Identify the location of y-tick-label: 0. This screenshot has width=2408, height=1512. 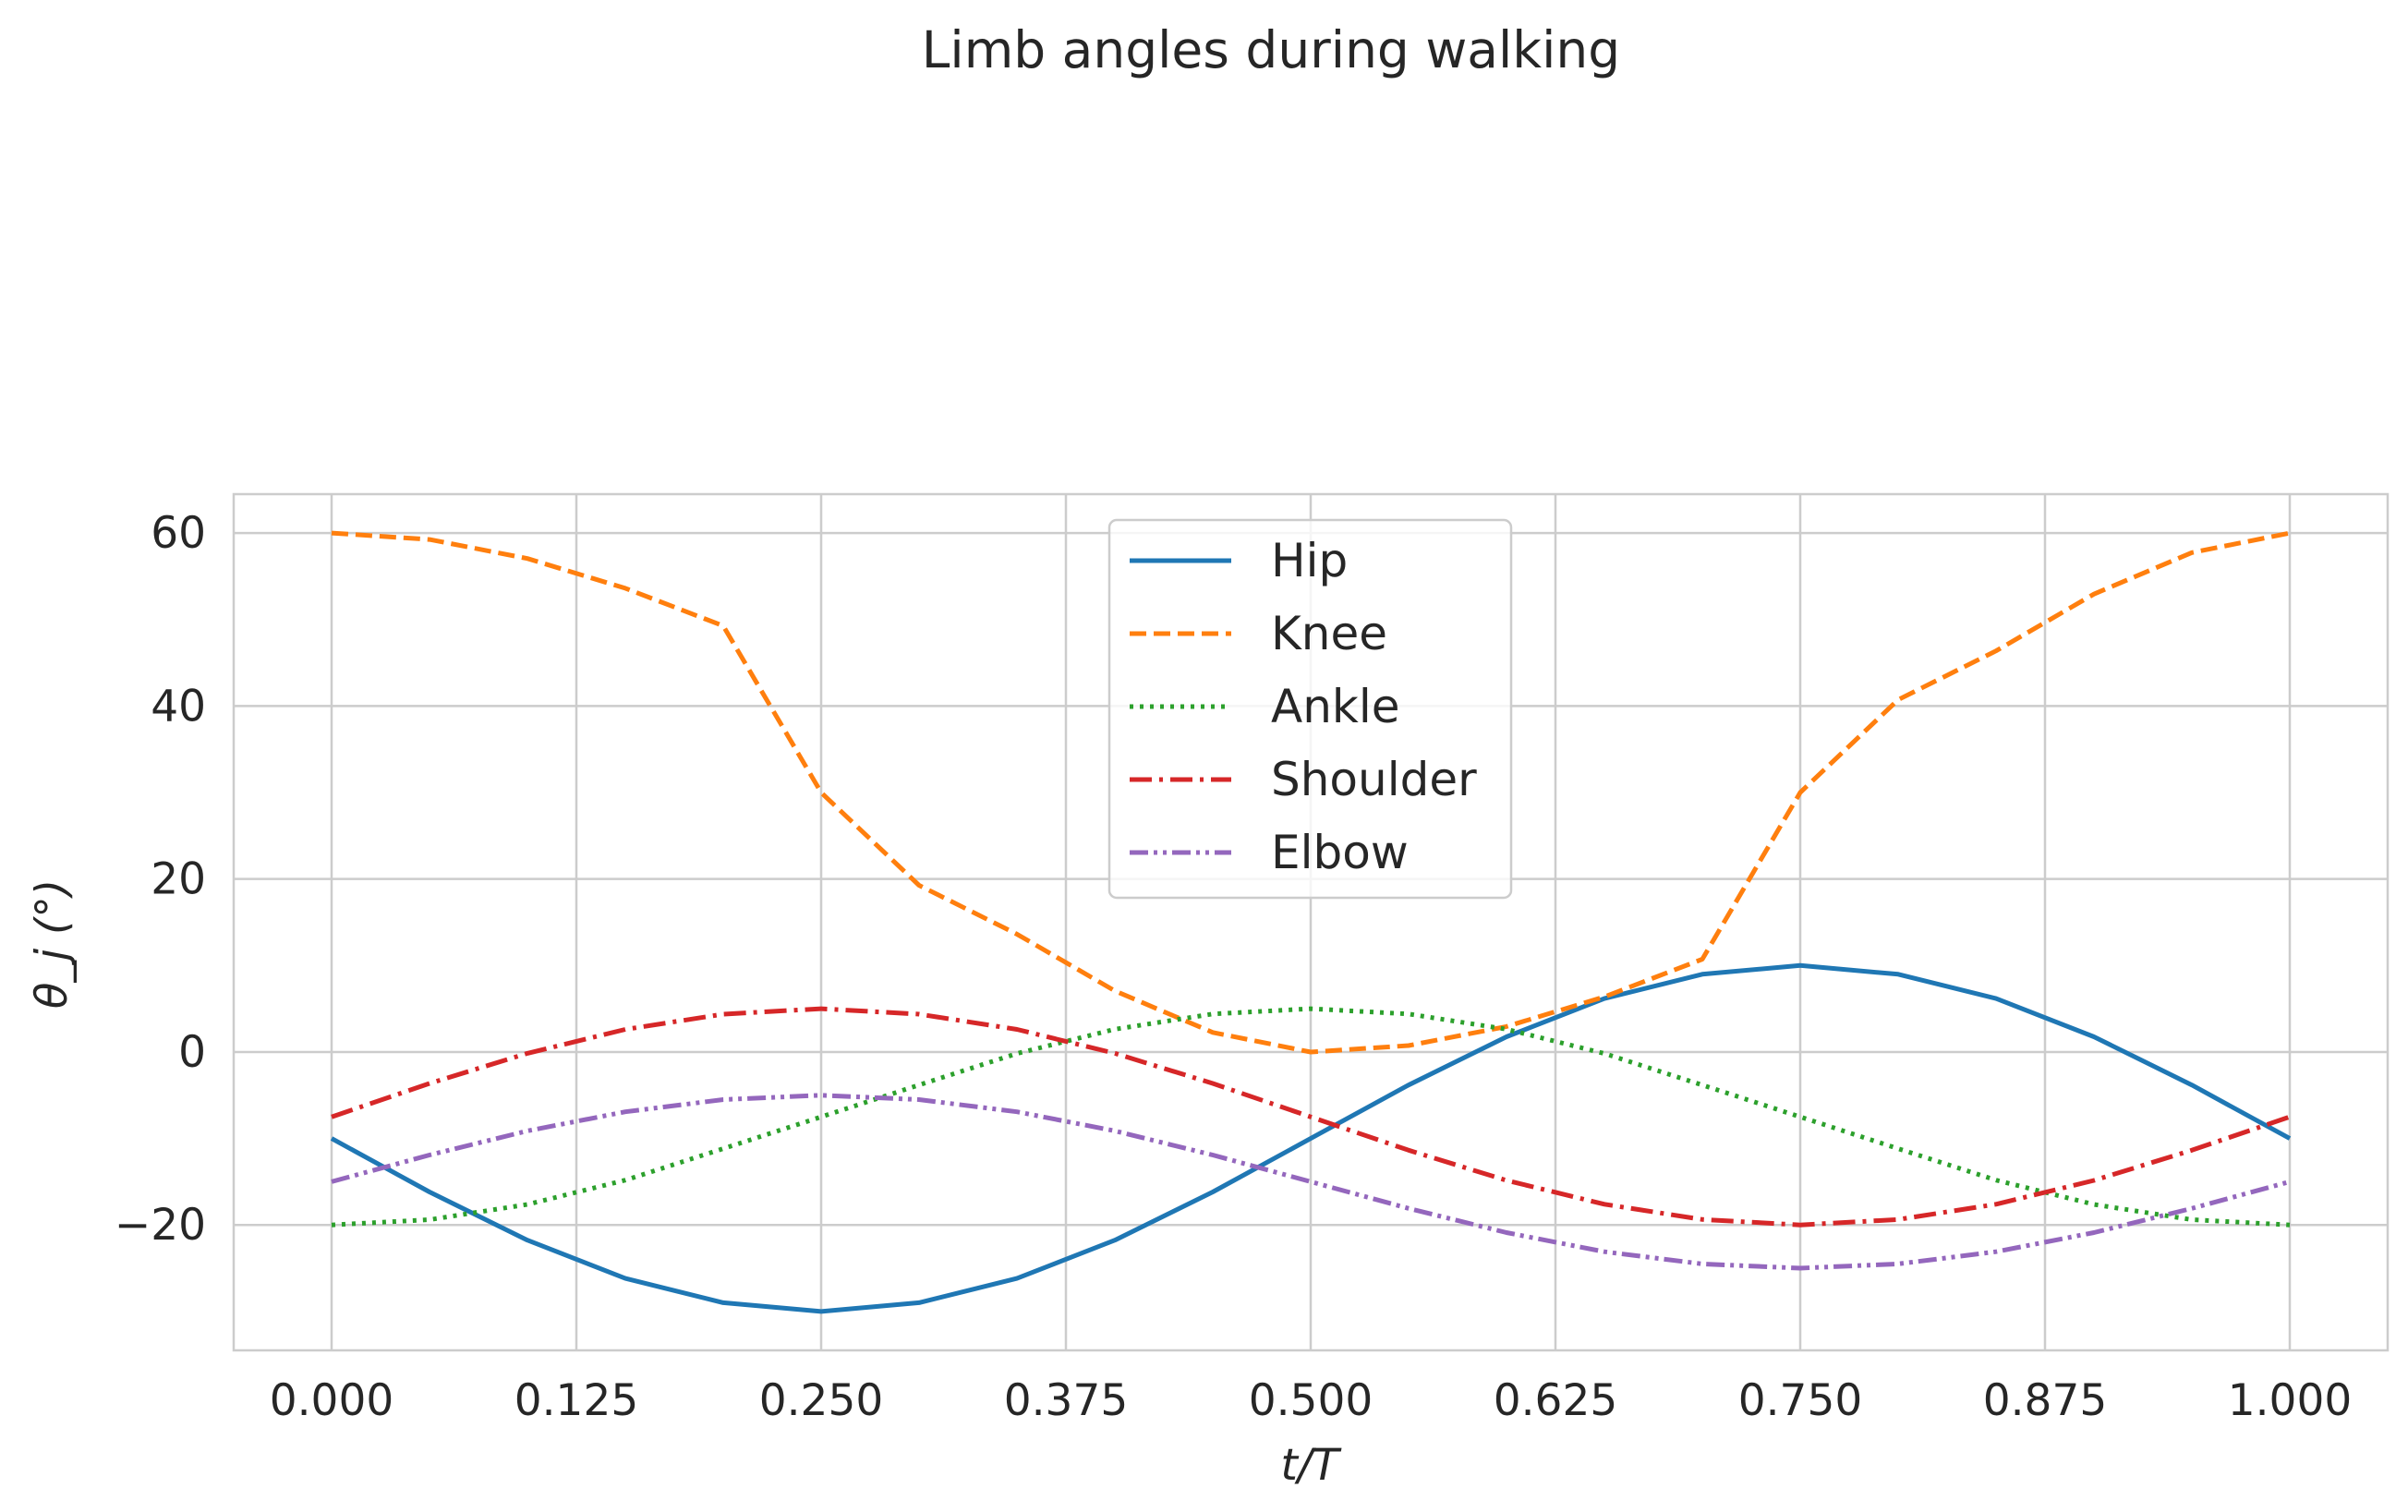
(192, 1052).